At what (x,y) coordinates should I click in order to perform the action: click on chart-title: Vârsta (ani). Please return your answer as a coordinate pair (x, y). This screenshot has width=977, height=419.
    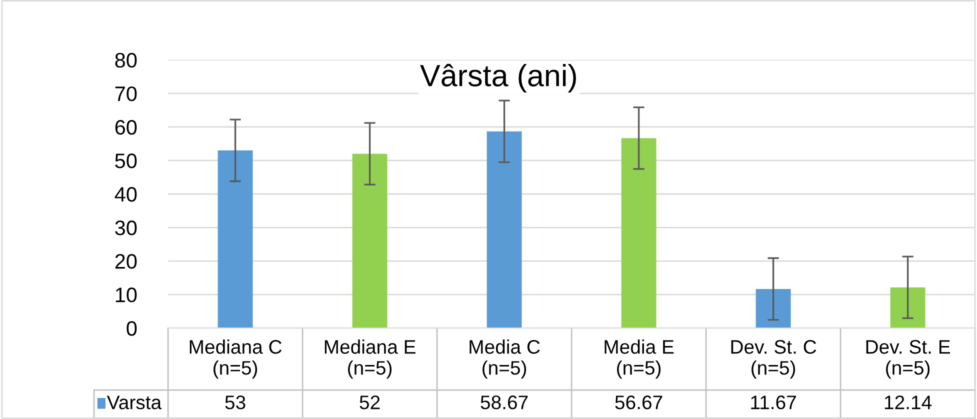
    Looking at the image, I should click on (498, 78).